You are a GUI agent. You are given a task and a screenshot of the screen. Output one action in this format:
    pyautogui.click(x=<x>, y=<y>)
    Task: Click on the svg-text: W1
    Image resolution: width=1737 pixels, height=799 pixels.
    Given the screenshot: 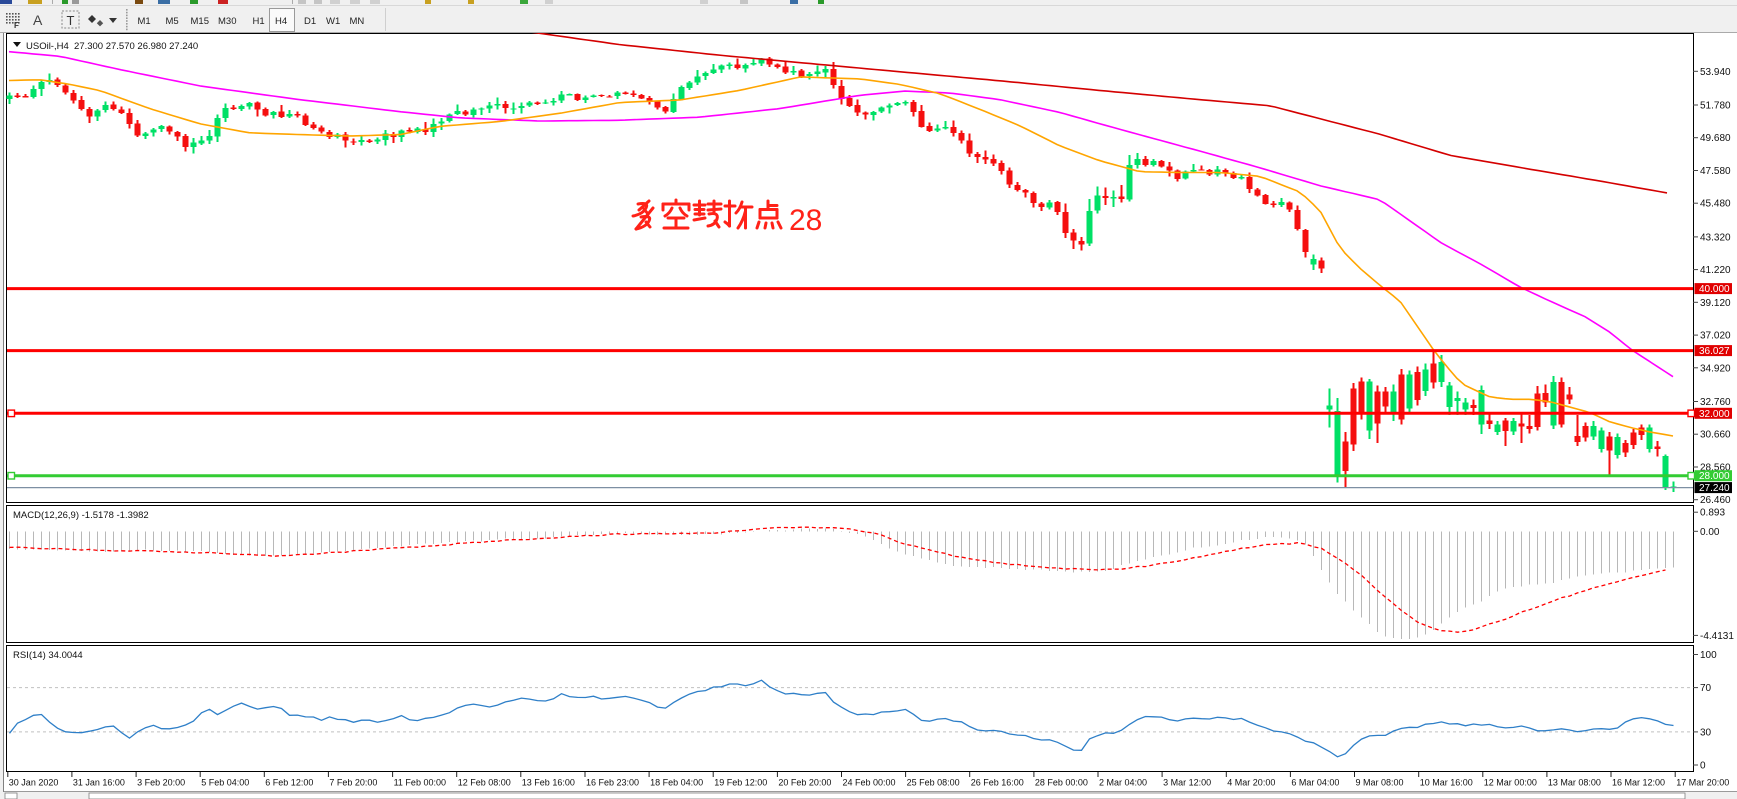 What is the action you would take?
    pyautogui.click(x=333, y=21)
    